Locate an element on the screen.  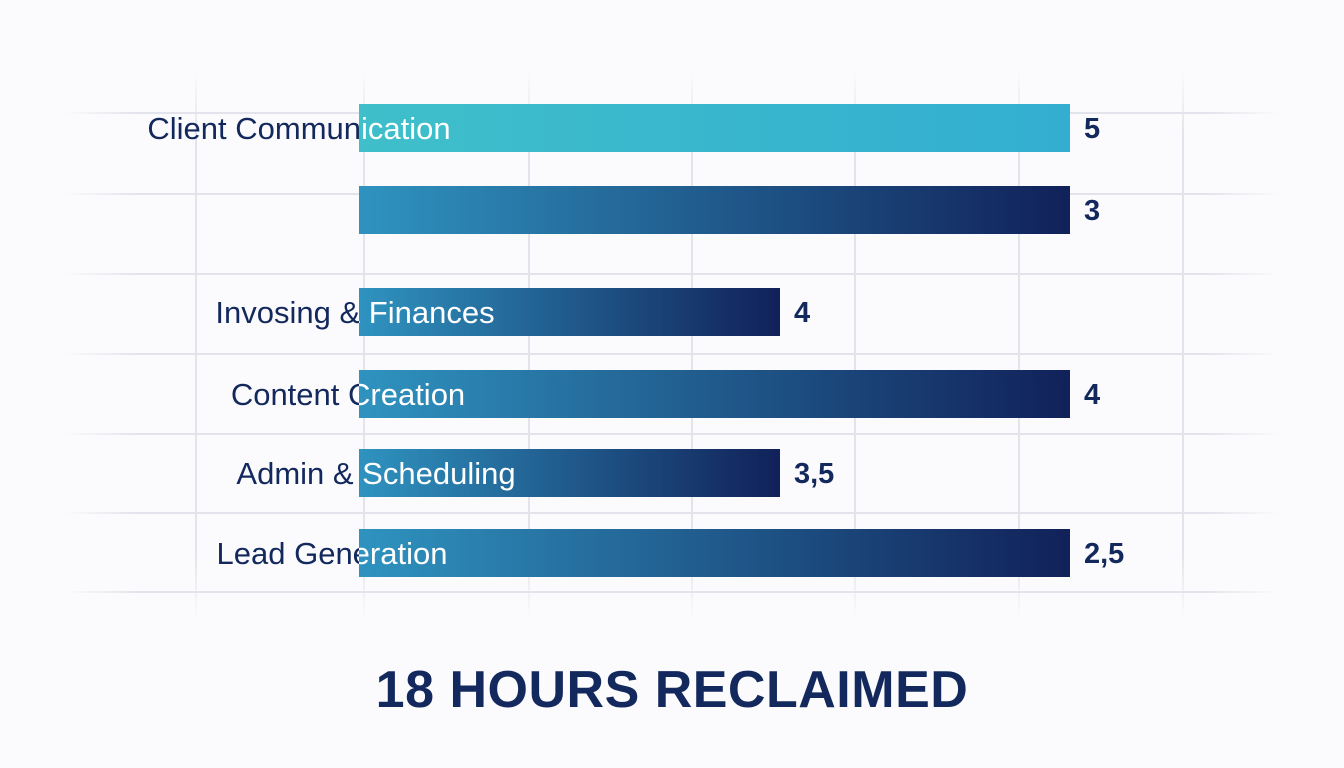
category-label-on-bar: Admin & Scheduling is located at coordinates (375, 473).